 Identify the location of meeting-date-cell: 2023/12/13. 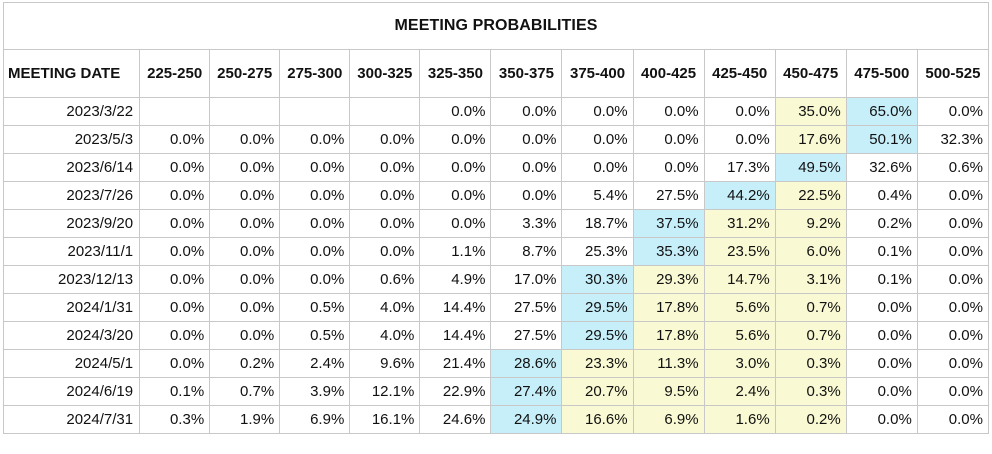
(71, 279).